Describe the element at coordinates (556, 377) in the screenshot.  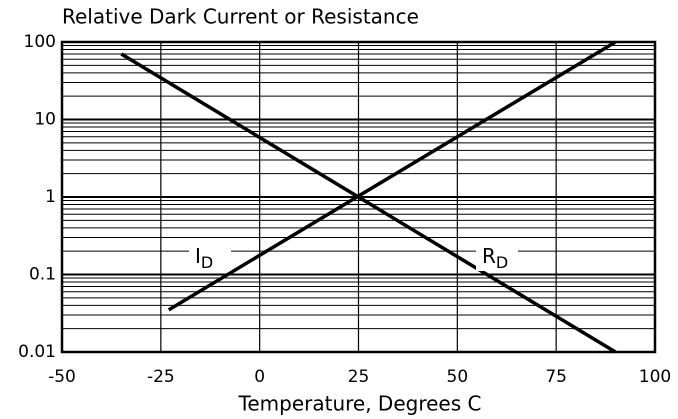
I see `x-tick-label: 75` at that location.